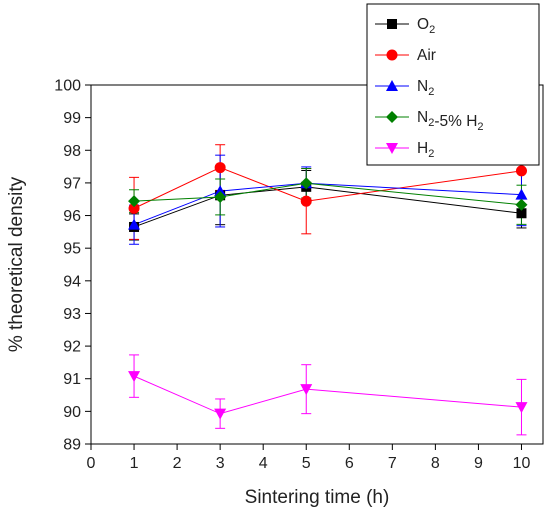 This screenshot has height=517, width=550. What do you see at coordinates (177, 463) in the screenshot?
I see `x-tick-label: 2` at bounding box center [177, 463].